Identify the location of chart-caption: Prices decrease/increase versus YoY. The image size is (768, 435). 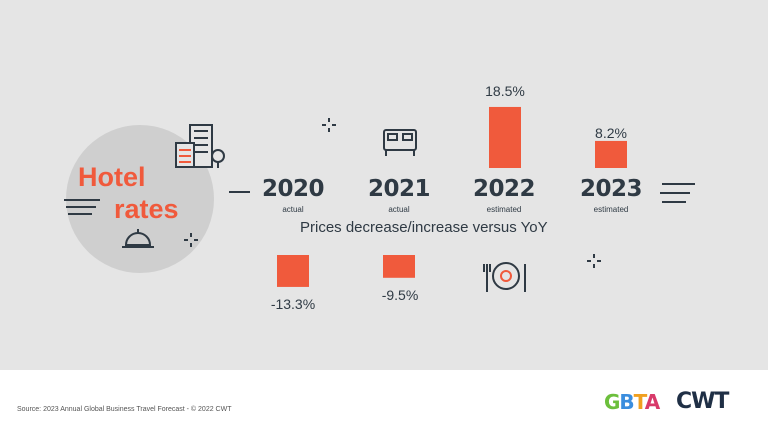
(424, 227).